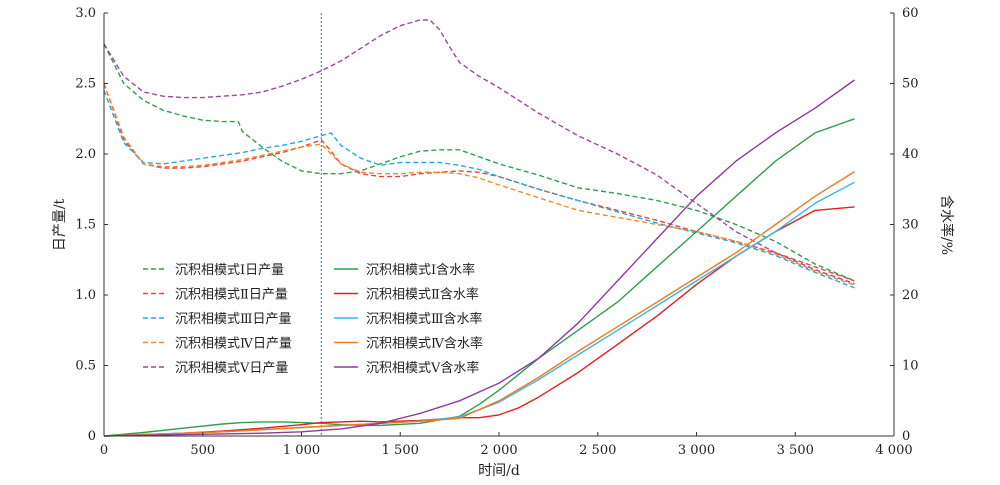 This screenshot has width=1000, height=485. What do you see at coordinates (422, 368) in the screenshot?
I see `water-cut-legend-label: 沉积相模式Ⅴ含水率` at bounding box center [422, 368].